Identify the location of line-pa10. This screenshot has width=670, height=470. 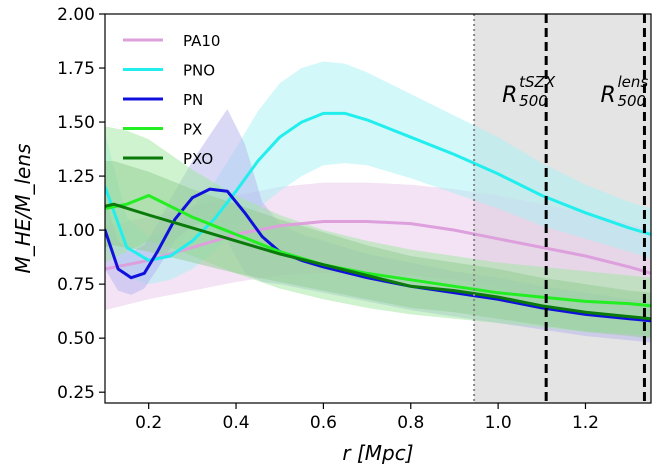
(378, 247).